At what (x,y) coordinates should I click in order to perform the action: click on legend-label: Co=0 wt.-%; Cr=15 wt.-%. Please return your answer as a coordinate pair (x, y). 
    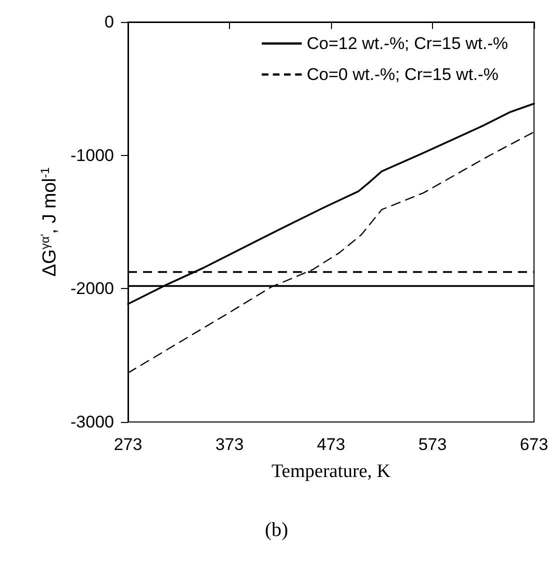
    Looking at the image, I should click on (402, 74).